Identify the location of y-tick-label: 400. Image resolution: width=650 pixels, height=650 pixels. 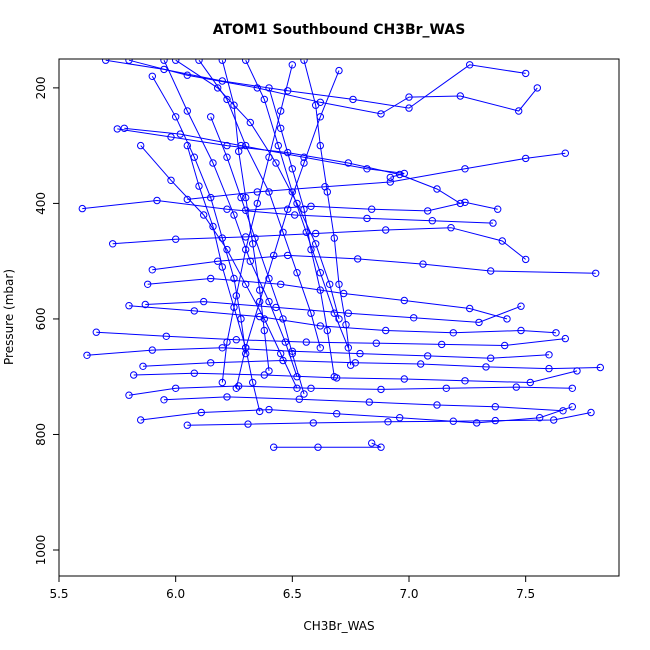
(41, 203).